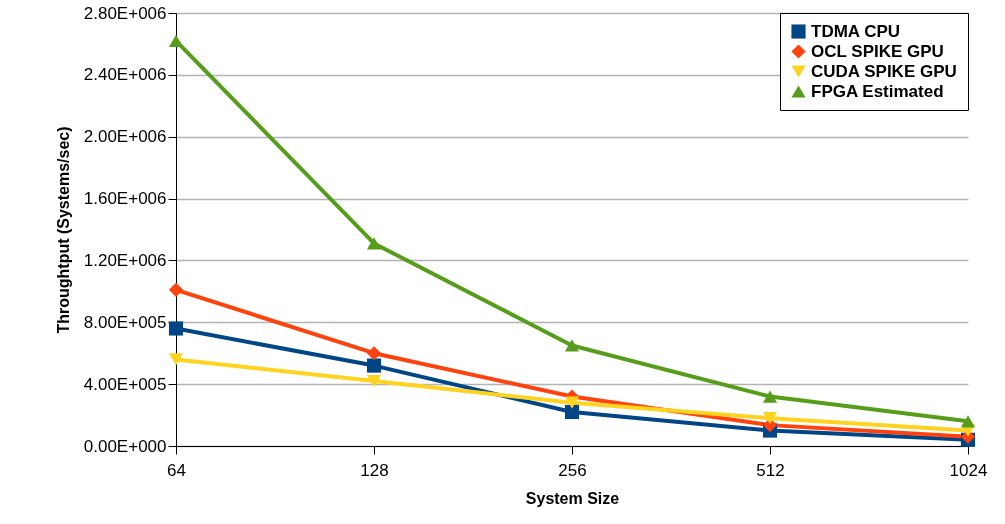 Image resolution: width=1005 pixels, height=524 pixels. Describe the element at coordinates (125, 446) in the screenshot. I see `y-tick-label: 0.00E+000` at that location.